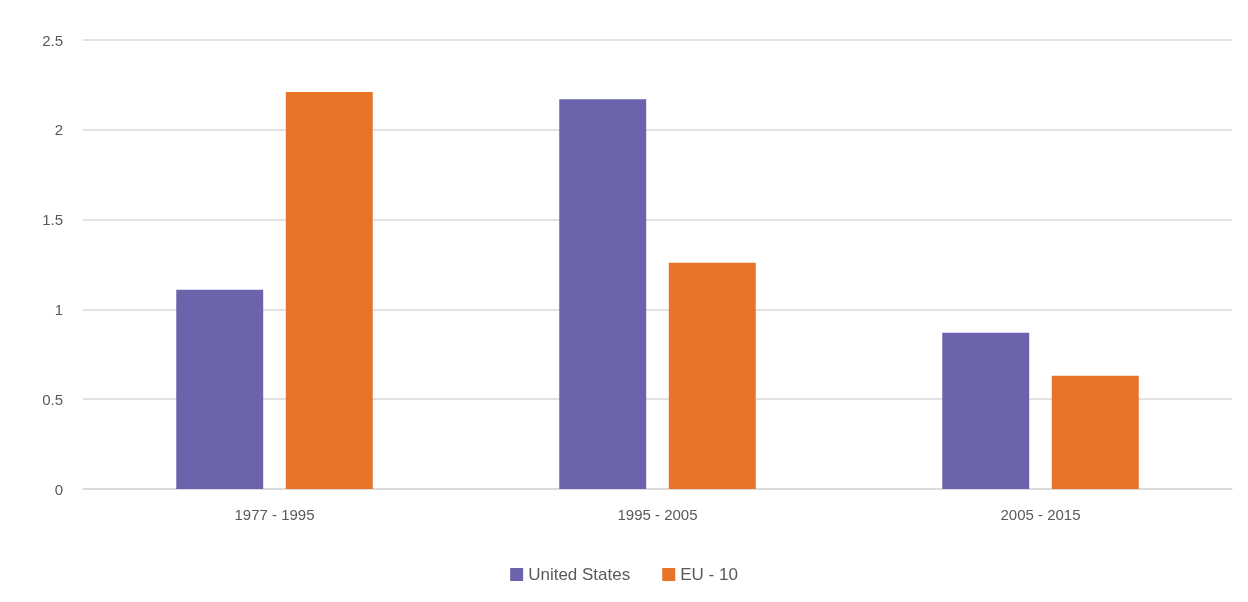 The width and height of the screenshot is (1248, 602). I want to click on x-tick-label: 2005 - 2015, so click(1040, 514).